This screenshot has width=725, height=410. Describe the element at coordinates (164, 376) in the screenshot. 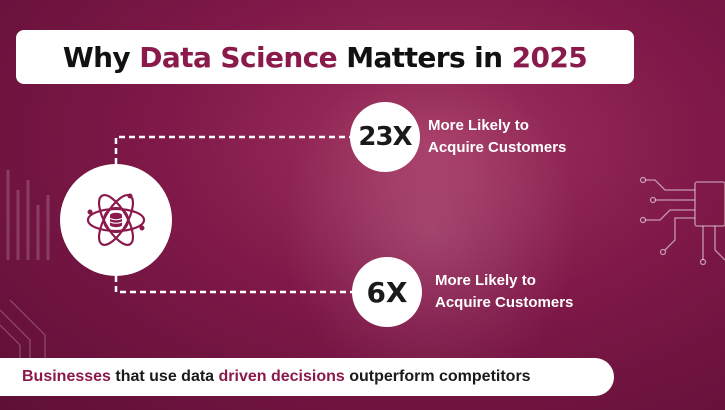

I see `footer-text-1: that use data` at that location.